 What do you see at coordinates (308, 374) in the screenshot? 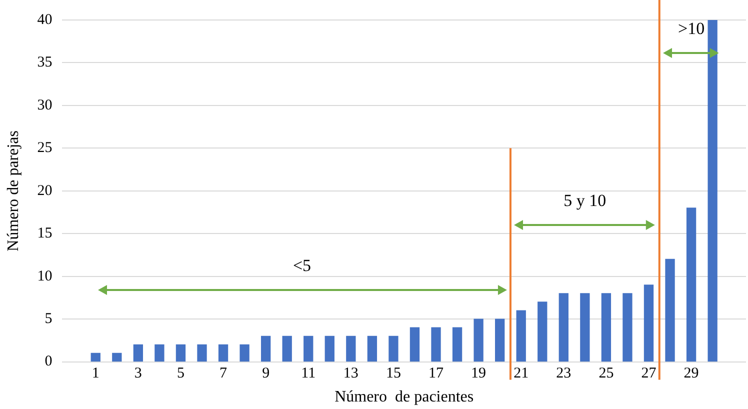
I see `x-tick-label: 11` at bounding box center [308, 374].